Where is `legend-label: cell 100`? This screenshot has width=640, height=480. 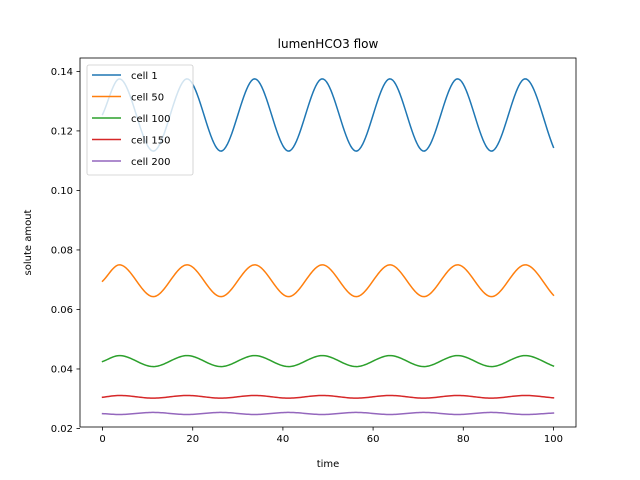
legend-label: cell 100 is located at coordinates (150, 119).